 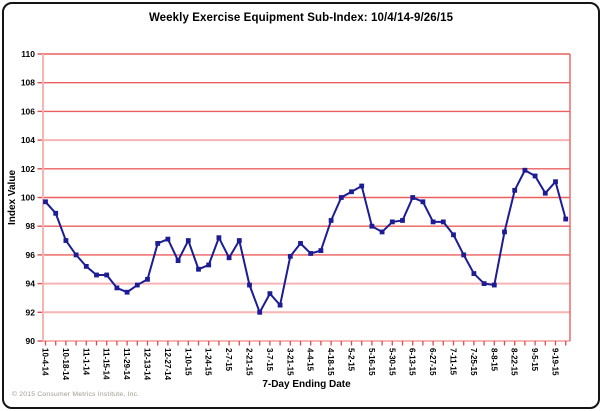 I want to click on x-tick-label: 11-1-14, so click(x=85, y=362).